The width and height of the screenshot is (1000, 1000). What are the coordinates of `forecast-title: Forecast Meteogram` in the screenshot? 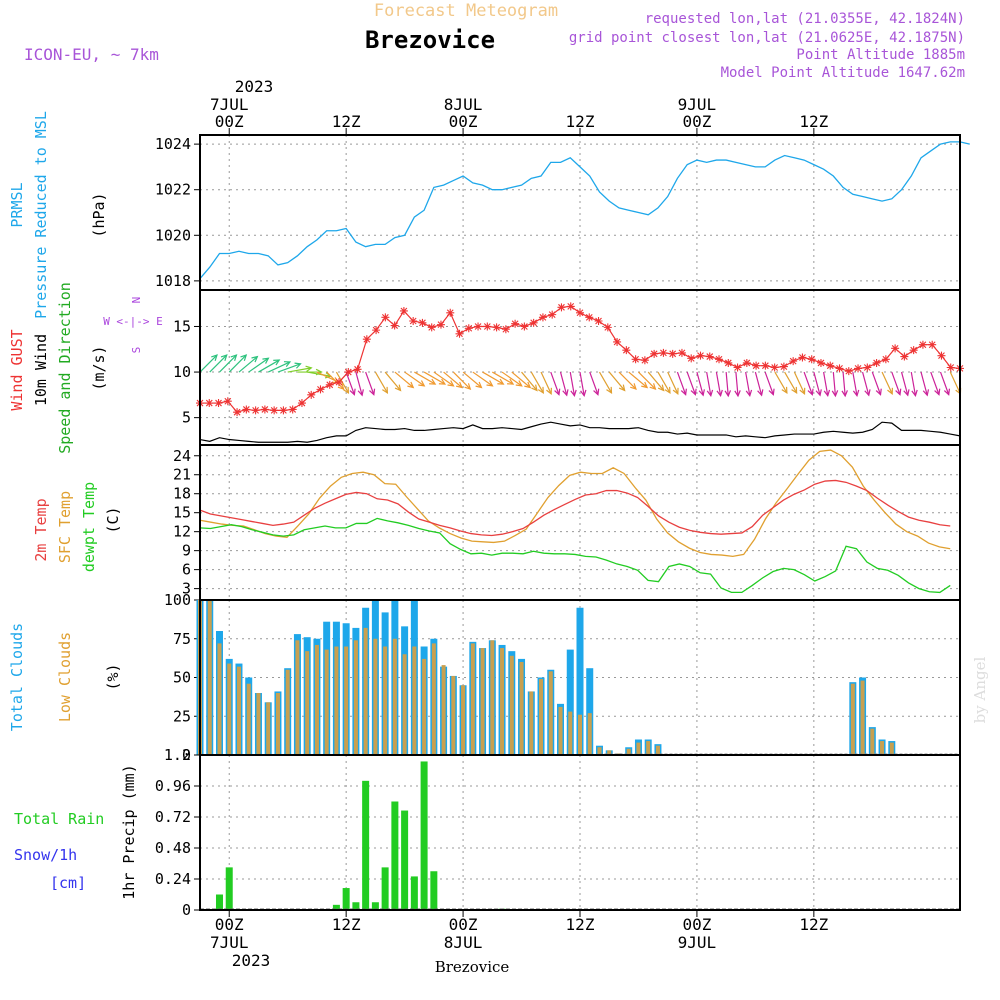 It's located at (466, 11).